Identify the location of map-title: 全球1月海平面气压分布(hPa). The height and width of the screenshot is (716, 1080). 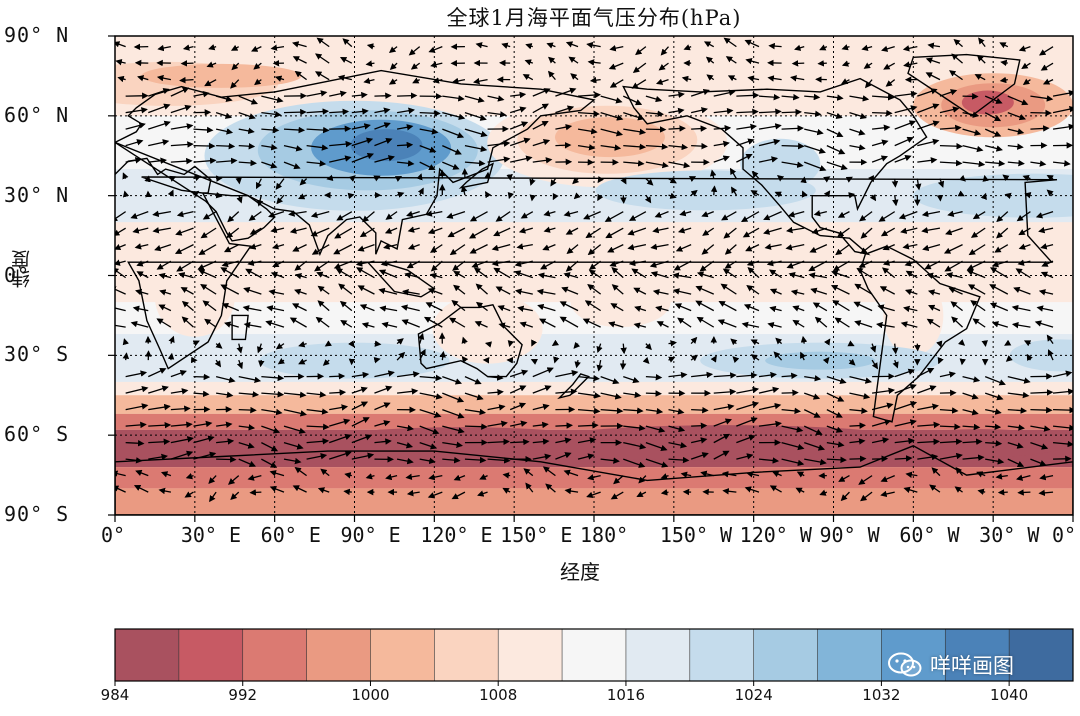
(594, 18).